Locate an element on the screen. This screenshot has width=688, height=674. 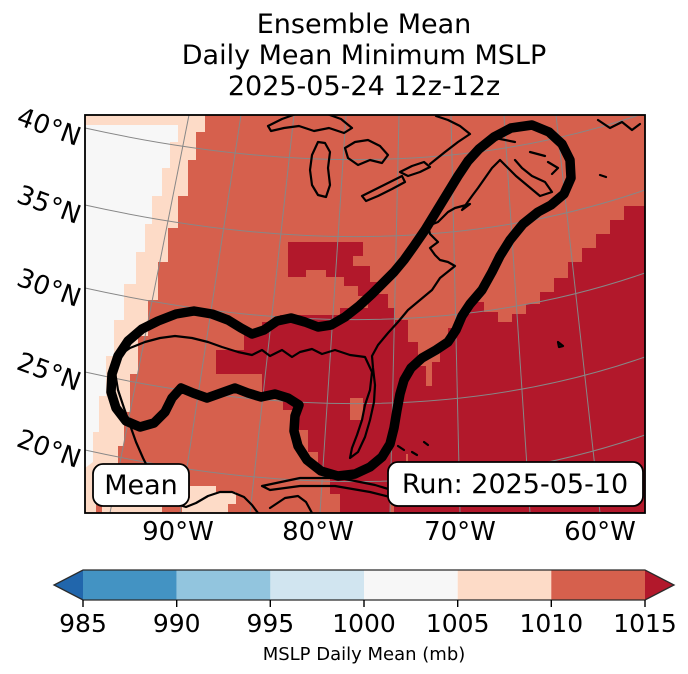
longitude-labels: 90°W 80°W 70°W 60°W is located at coordinates (389, 532).